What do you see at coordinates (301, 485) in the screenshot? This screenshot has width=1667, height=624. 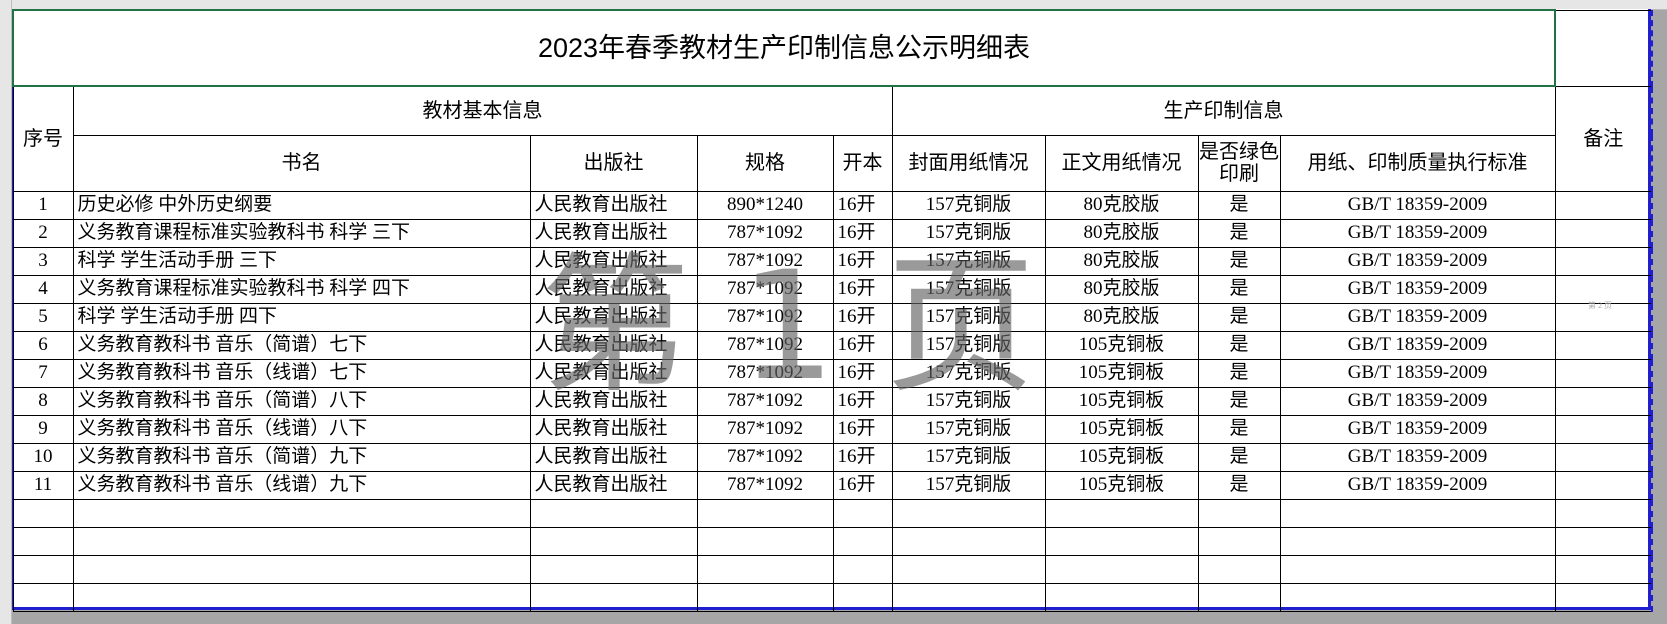 I see `cell-book: 义务教育教科书 音乐（线谱）九下` at bounding box center [301, 485].